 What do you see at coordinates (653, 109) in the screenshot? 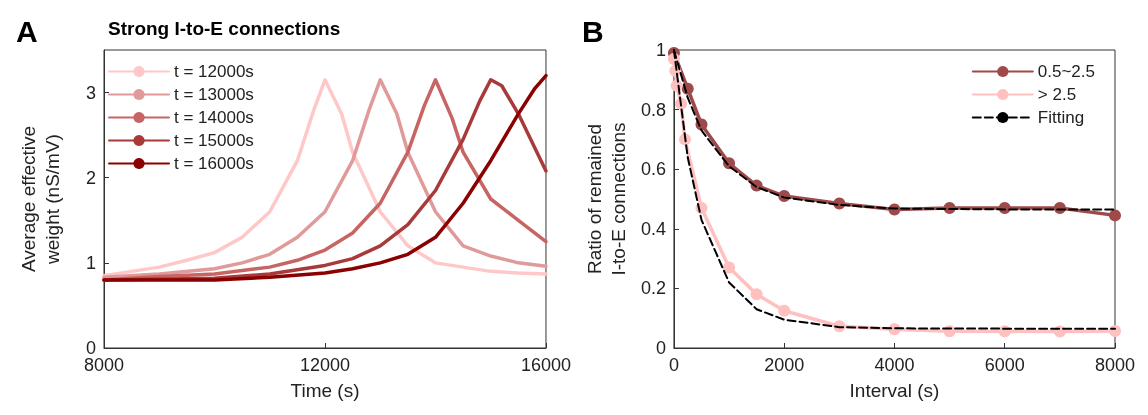
I see `y-tick-label: 0.8` at bounding box center [653, 109].